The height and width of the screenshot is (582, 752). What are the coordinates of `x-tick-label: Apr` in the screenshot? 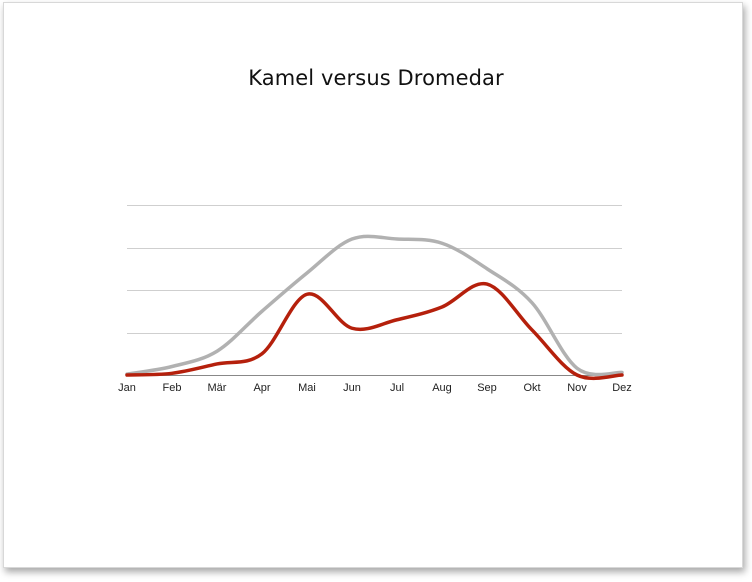 It's located at (261, 388).